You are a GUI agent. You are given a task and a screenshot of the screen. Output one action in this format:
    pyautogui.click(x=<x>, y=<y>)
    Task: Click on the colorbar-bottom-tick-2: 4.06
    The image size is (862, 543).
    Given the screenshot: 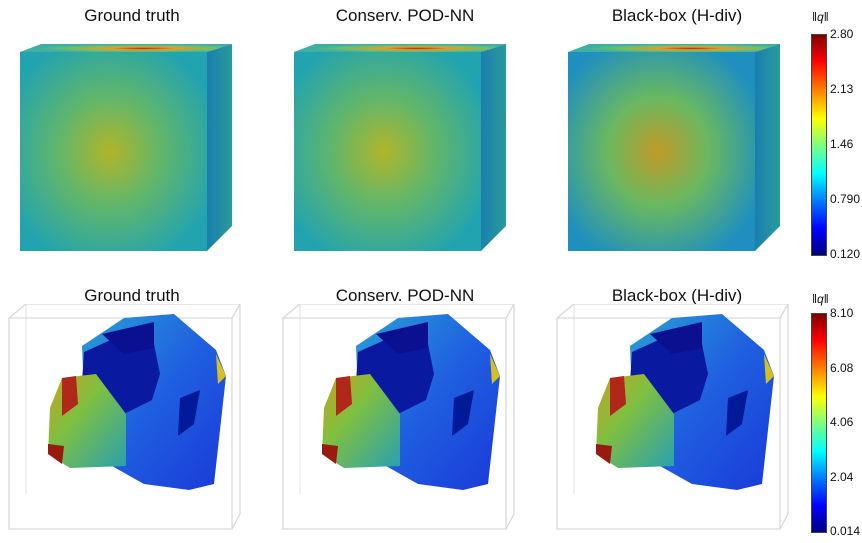 What is the action you would take?
    pyautogui.click(x=842, y=422)
    